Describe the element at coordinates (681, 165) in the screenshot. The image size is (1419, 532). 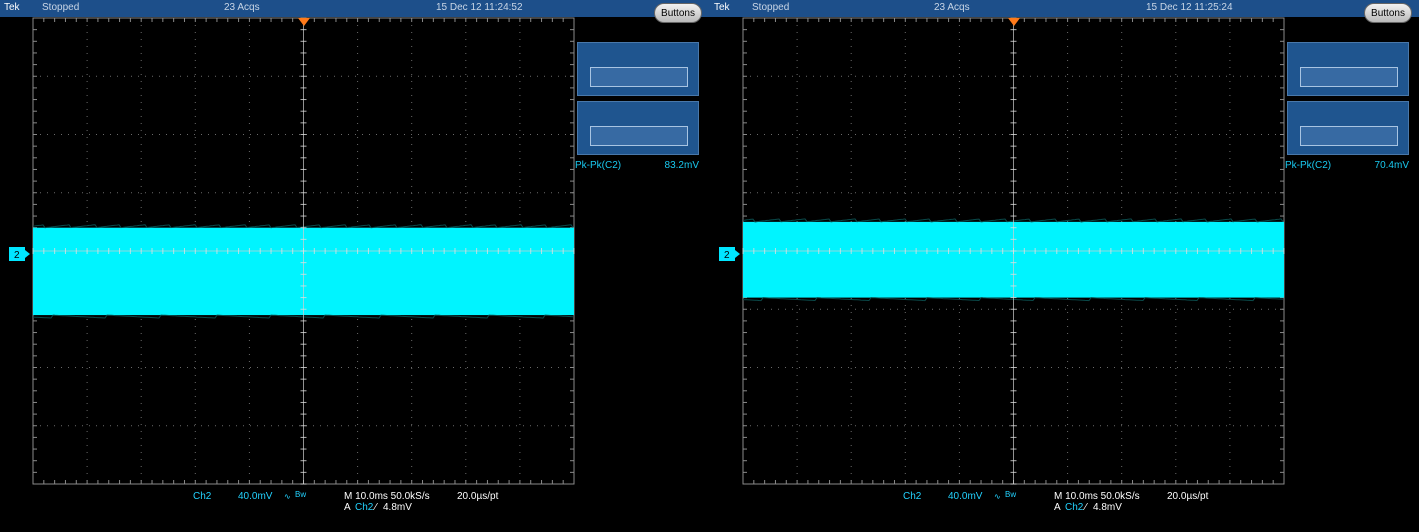
I see `measurement-value: 83.2mV` at that location.